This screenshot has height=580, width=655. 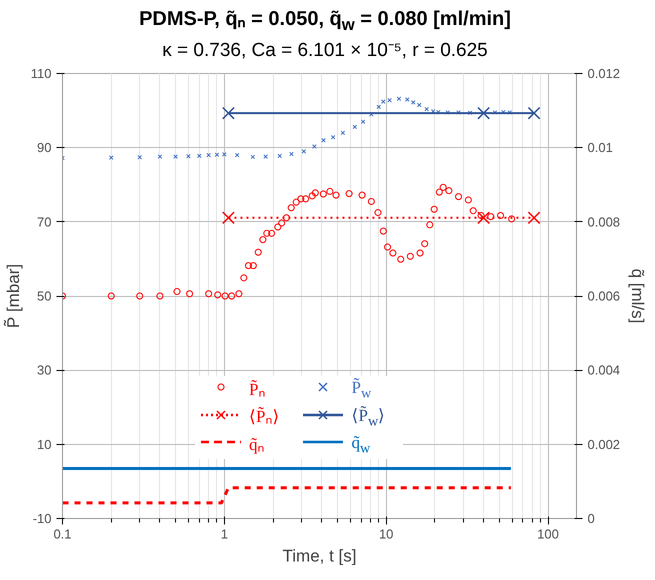 What do you see at coordinates (62, 534) in the screenshot?
I see `x-tick-label: 0.1` at bounding box center [62, 534].